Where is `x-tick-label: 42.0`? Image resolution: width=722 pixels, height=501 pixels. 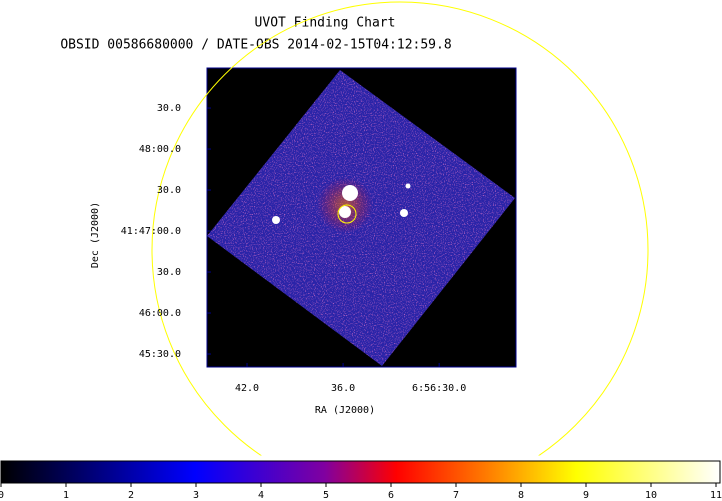 x-tick-label: 42.0 is located at coordinates (247, 388).